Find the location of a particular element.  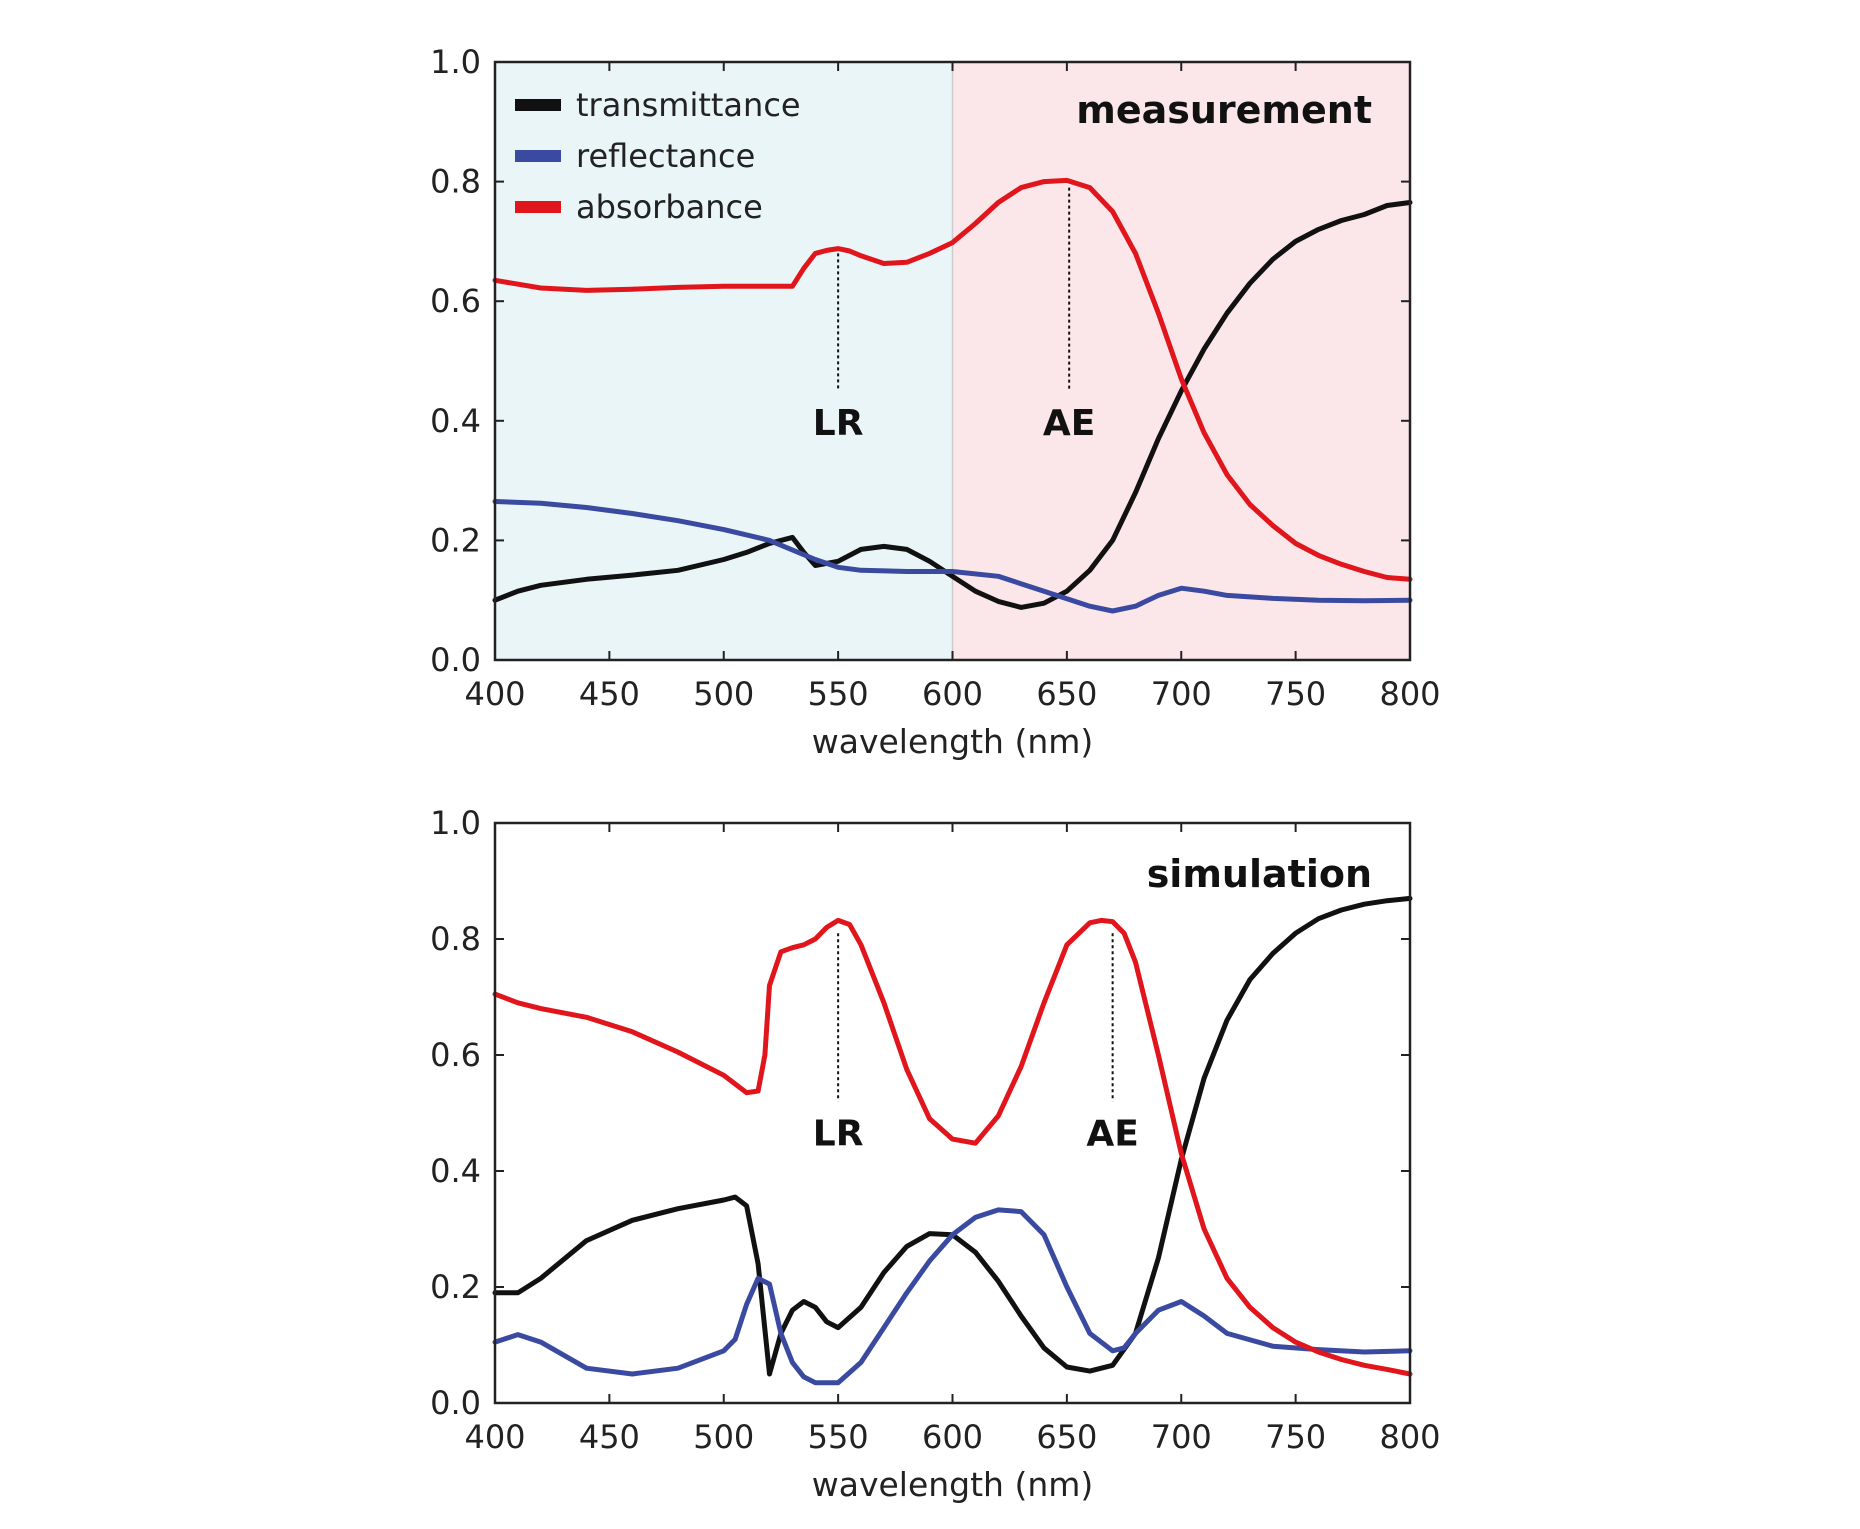

legend: transmittance reflectance absorbance is located at coordinates (658, 156).